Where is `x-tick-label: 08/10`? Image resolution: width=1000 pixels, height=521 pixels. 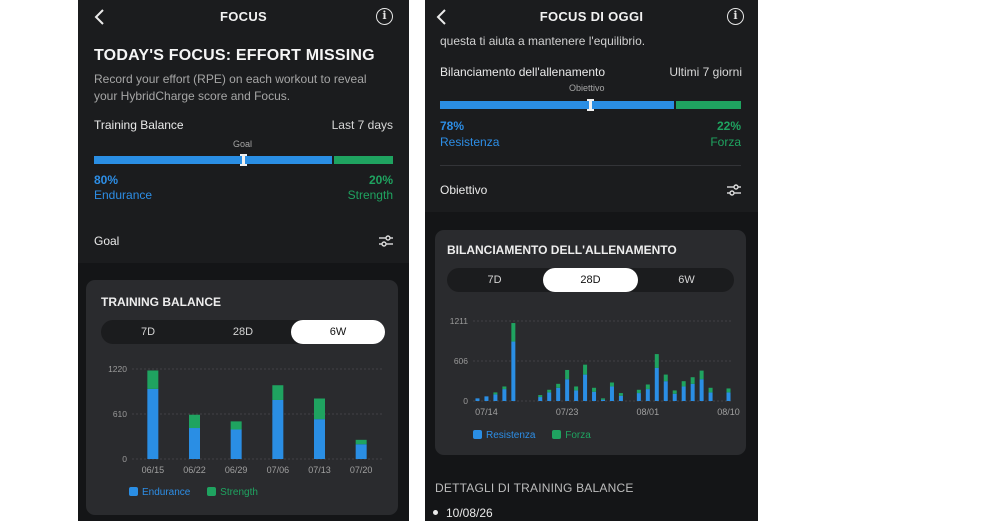 x-tick-label: 08/10 is located at coordinates (728, 412).